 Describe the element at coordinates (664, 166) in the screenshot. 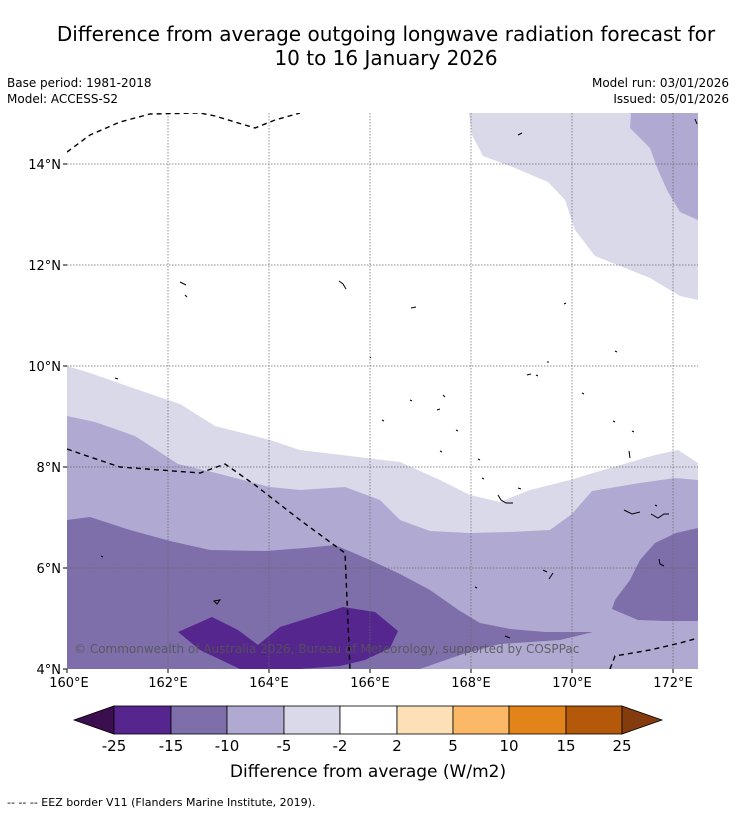

I see `contour-light-ne` at that location.